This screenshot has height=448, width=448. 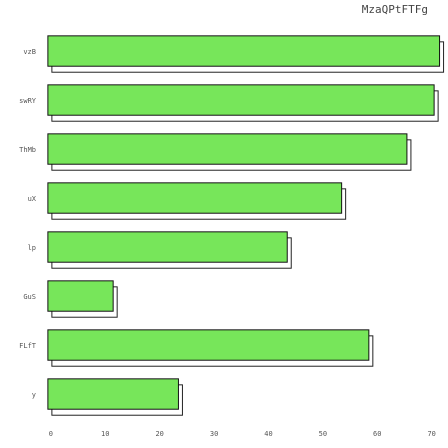 I want to click on bar-ThMb, so click(x=227, y=149).